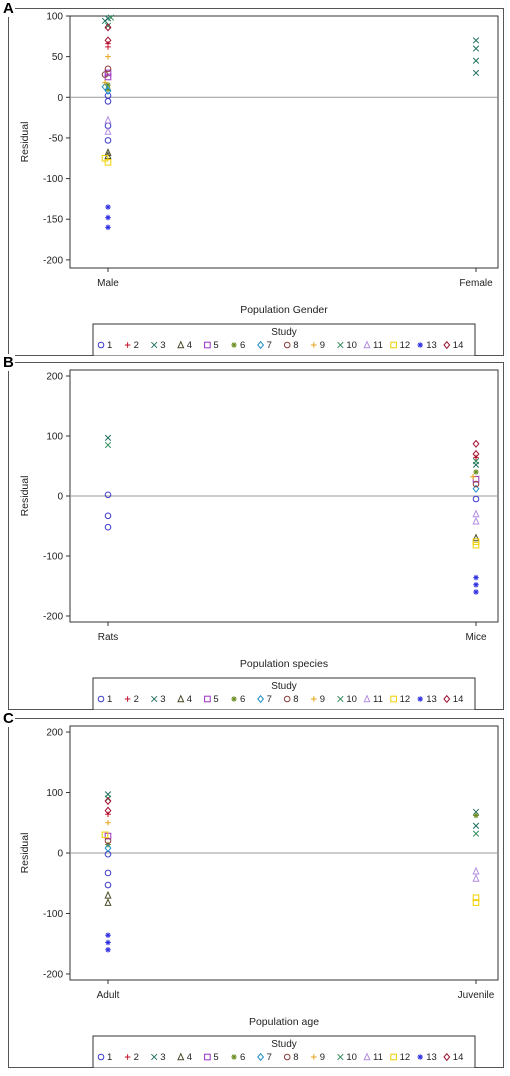  I want to click on legend-label: 11, so click(378, 1057).